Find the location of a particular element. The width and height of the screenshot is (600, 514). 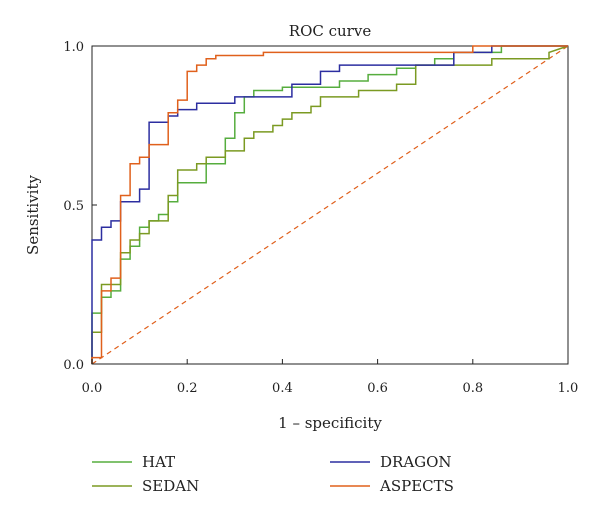

x-tick-label: 0.0 is located at coordinates (92, 388).